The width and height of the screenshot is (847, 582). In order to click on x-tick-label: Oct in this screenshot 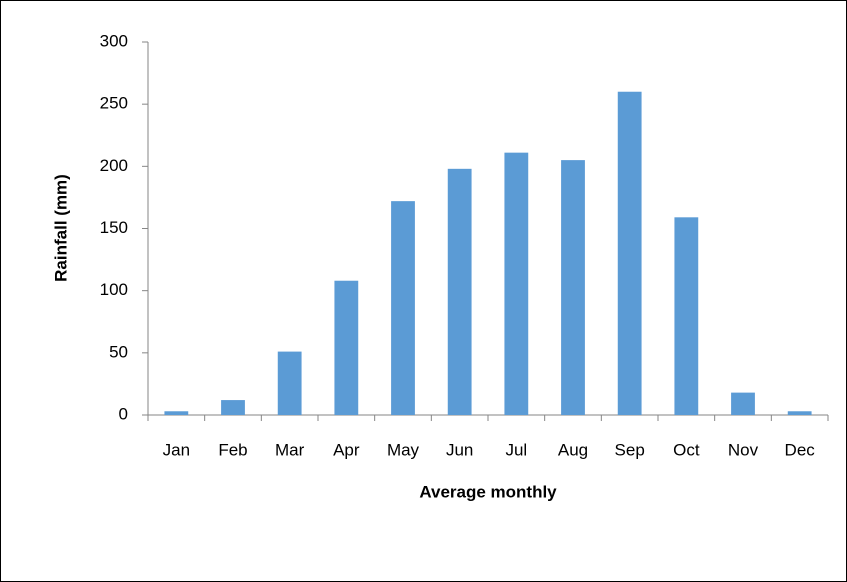, I will do `click(686, 449)`.